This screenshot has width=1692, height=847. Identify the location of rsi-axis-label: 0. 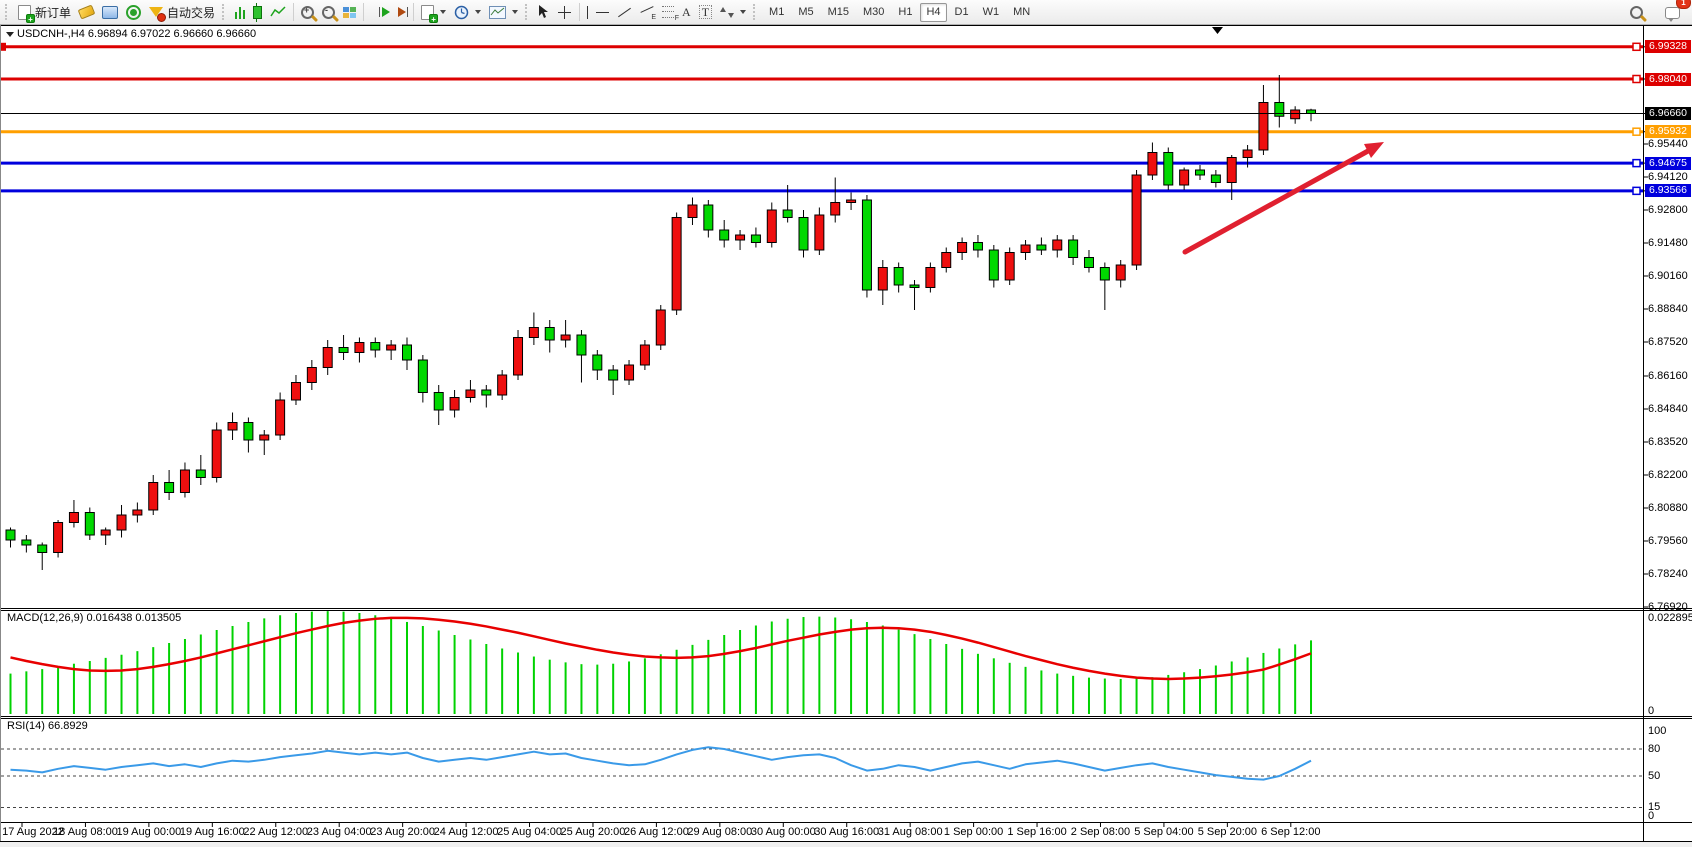
(1651, 815).